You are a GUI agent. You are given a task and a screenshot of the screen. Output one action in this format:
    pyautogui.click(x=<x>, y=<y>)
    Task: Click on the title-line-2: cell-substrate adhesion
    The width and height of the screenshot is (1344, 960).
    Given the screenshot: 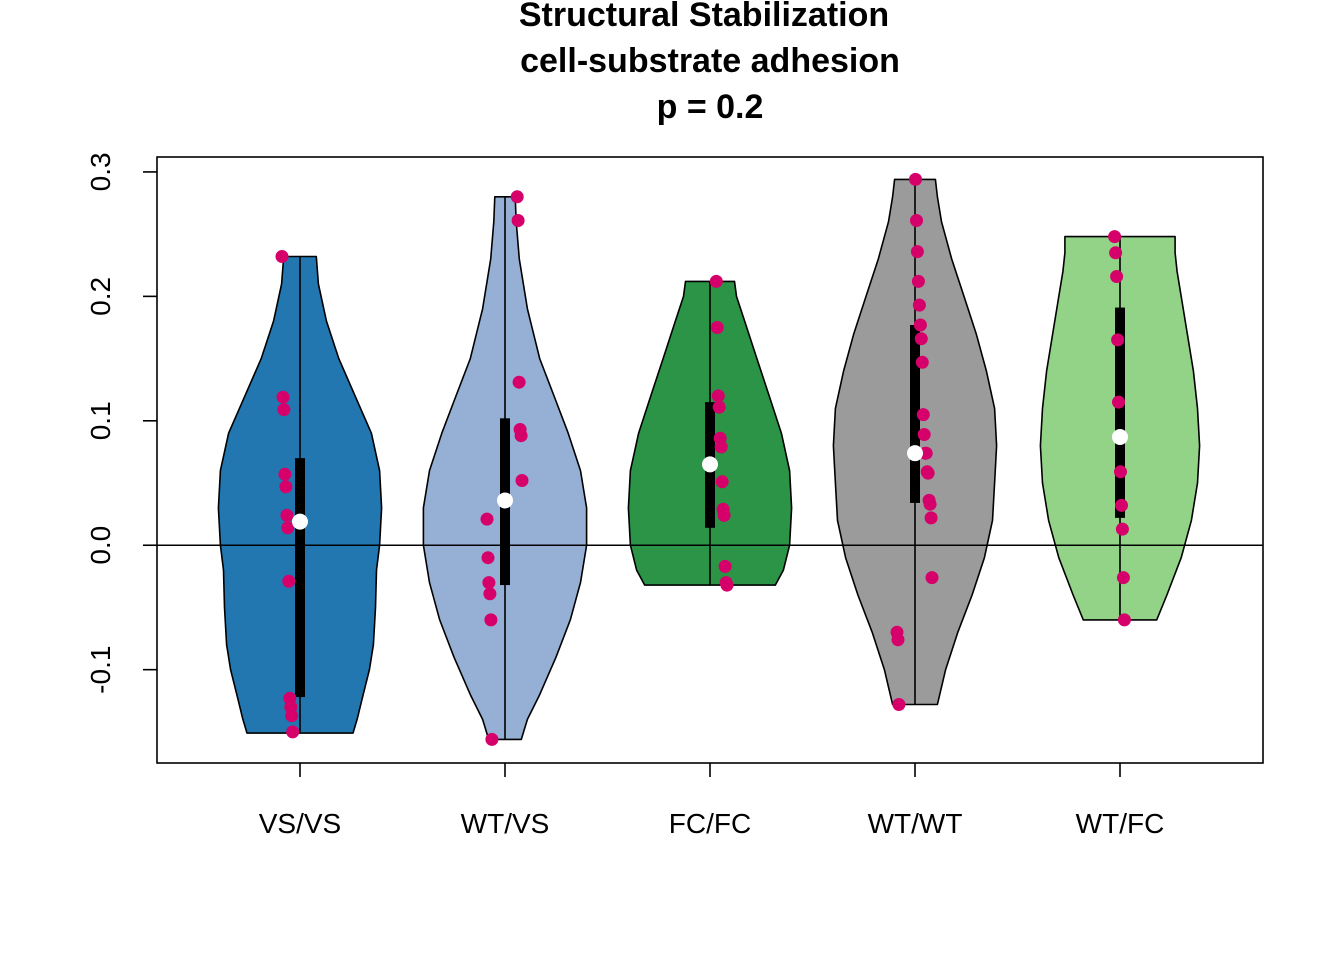 What is the action you would take?
    pyautogui.click(x=710, y=61)
    